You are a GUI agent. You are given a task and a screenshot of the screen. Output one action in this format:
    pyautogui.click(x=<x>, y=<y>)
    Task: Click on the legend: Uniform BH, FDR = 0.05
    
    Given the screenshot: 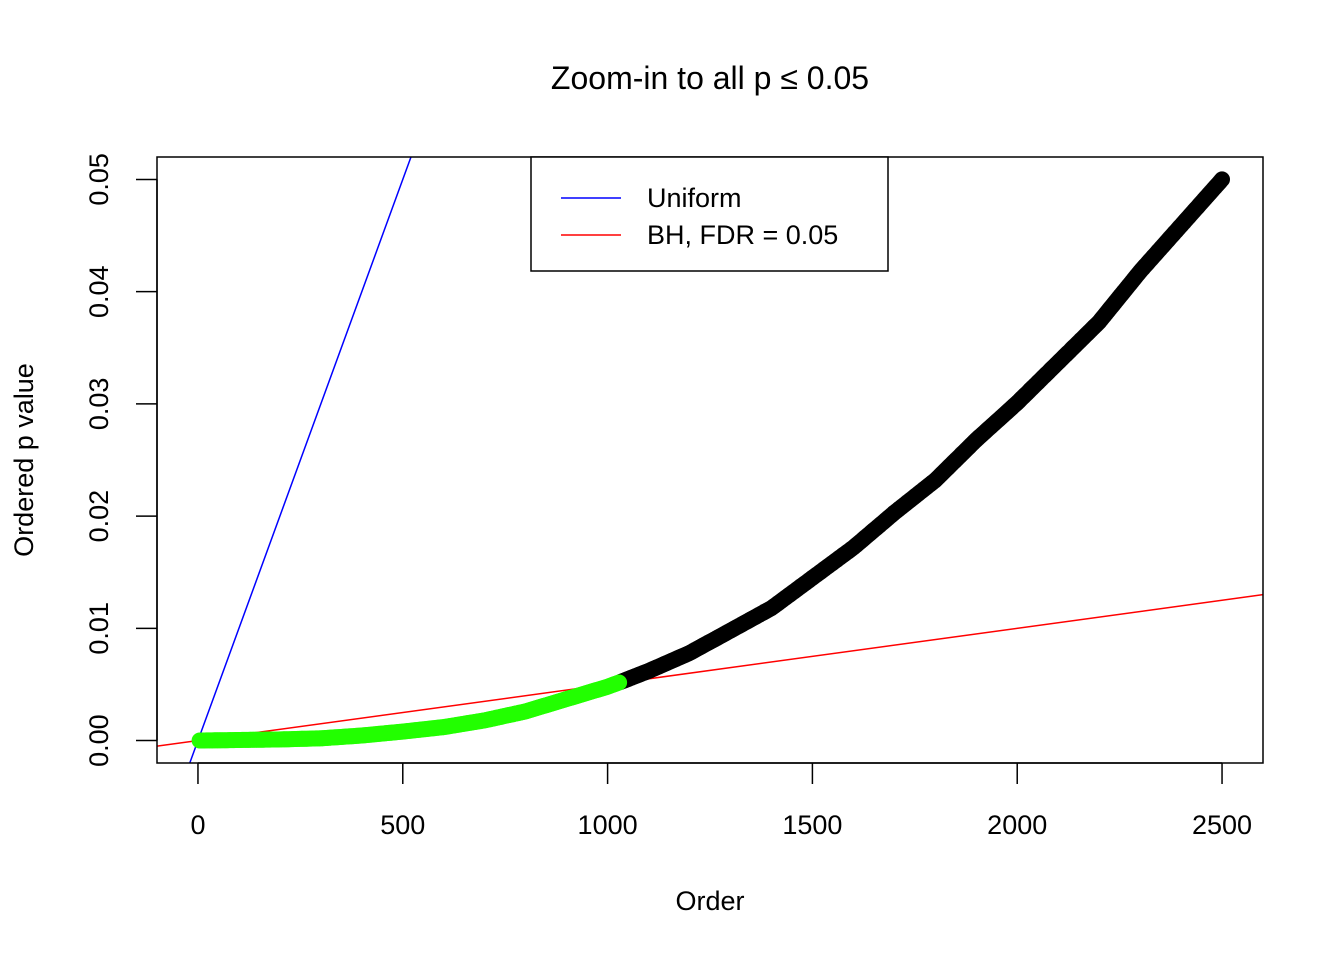 What is the action you would take?
    pyautogui.click(x=709, y=214)
    